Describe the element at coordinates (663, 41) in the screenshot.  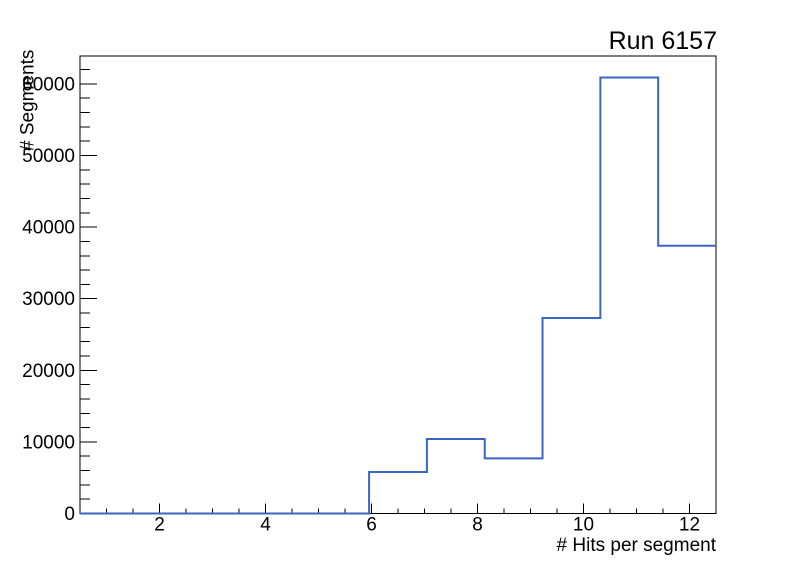
I see `chart-title: Run 6157` at that location.